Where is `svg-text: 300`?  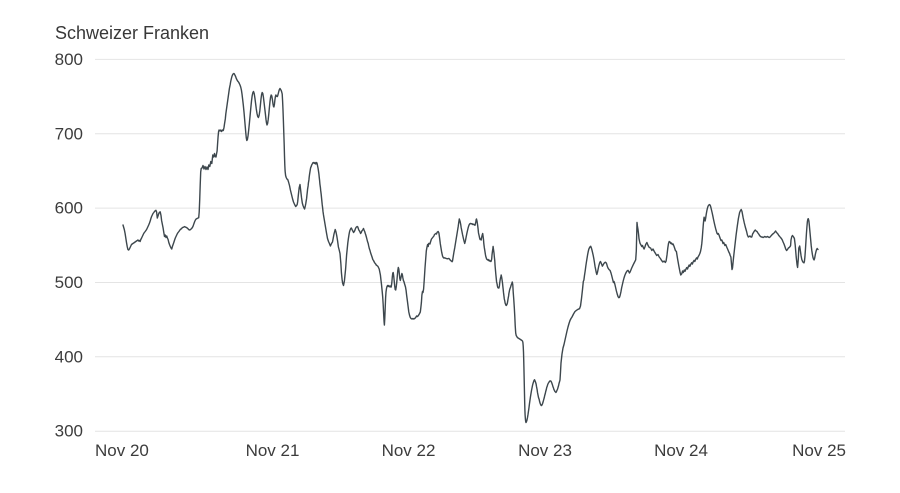
svg-text: 300 is located at coordinates (69, 431).